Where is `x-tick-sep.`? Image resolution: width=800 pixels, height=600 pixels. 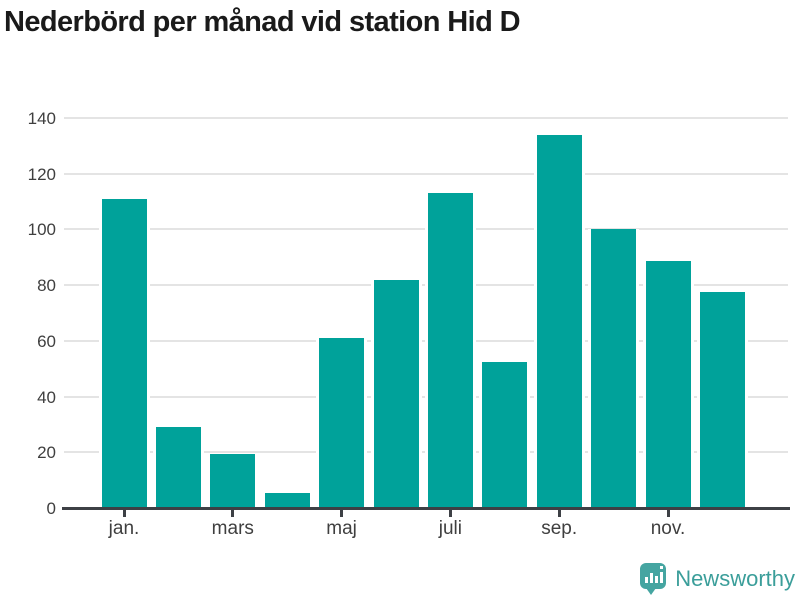
x-tick-sep. is located at coordinates (559, 513).